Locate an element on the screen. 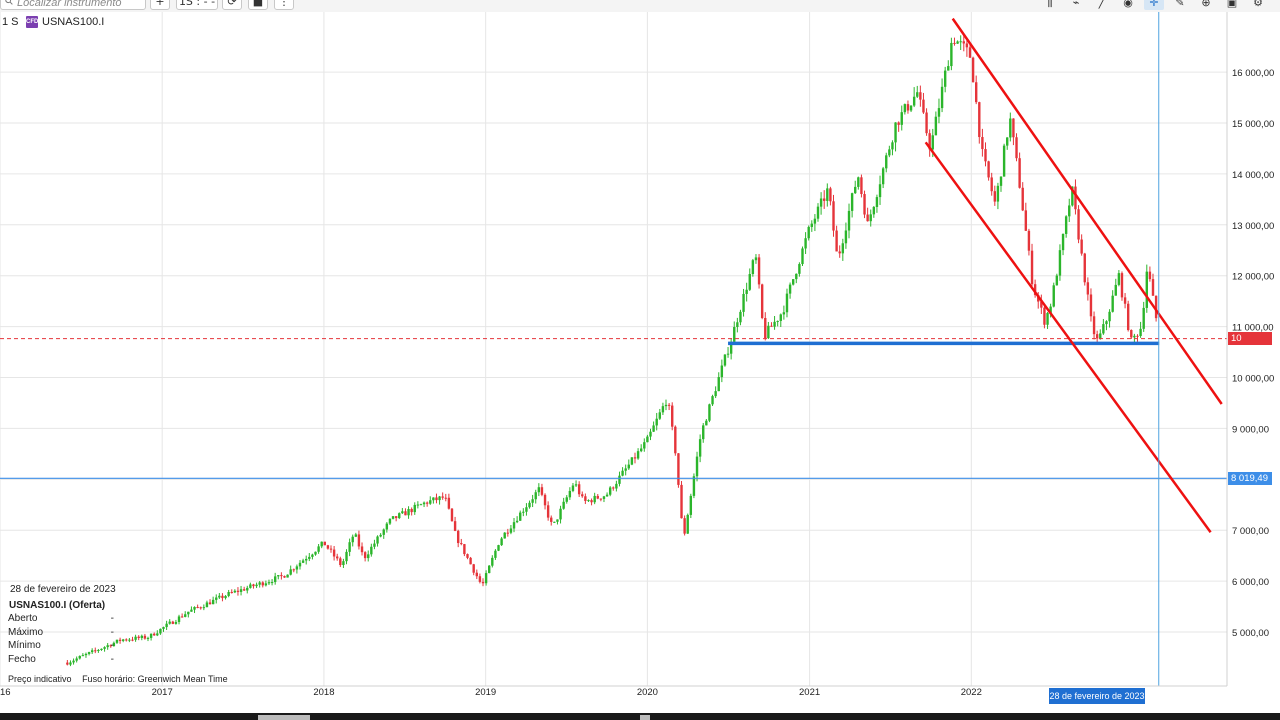  add-button: + is located at coordinates (160, 5).